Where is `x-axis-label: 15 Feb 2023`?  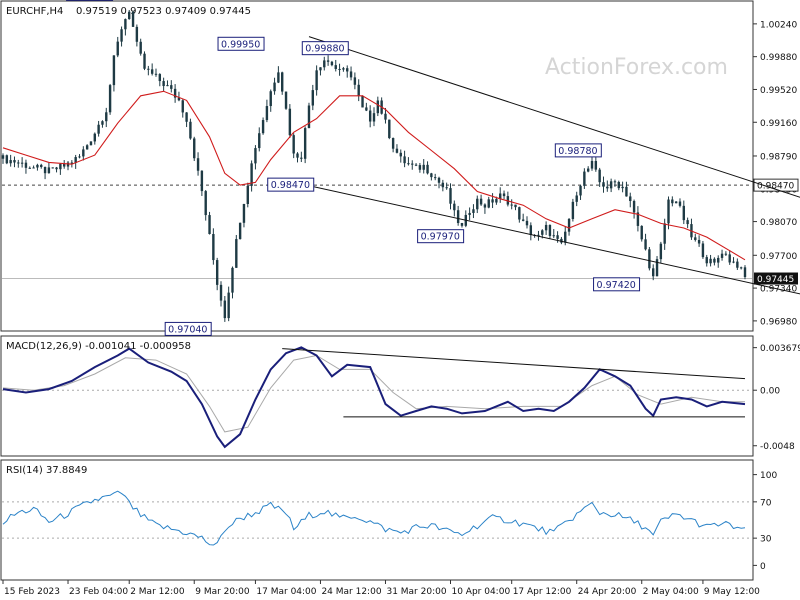
x-axis-label: 15 Feb 2023 is located at coordinates (32, 592).